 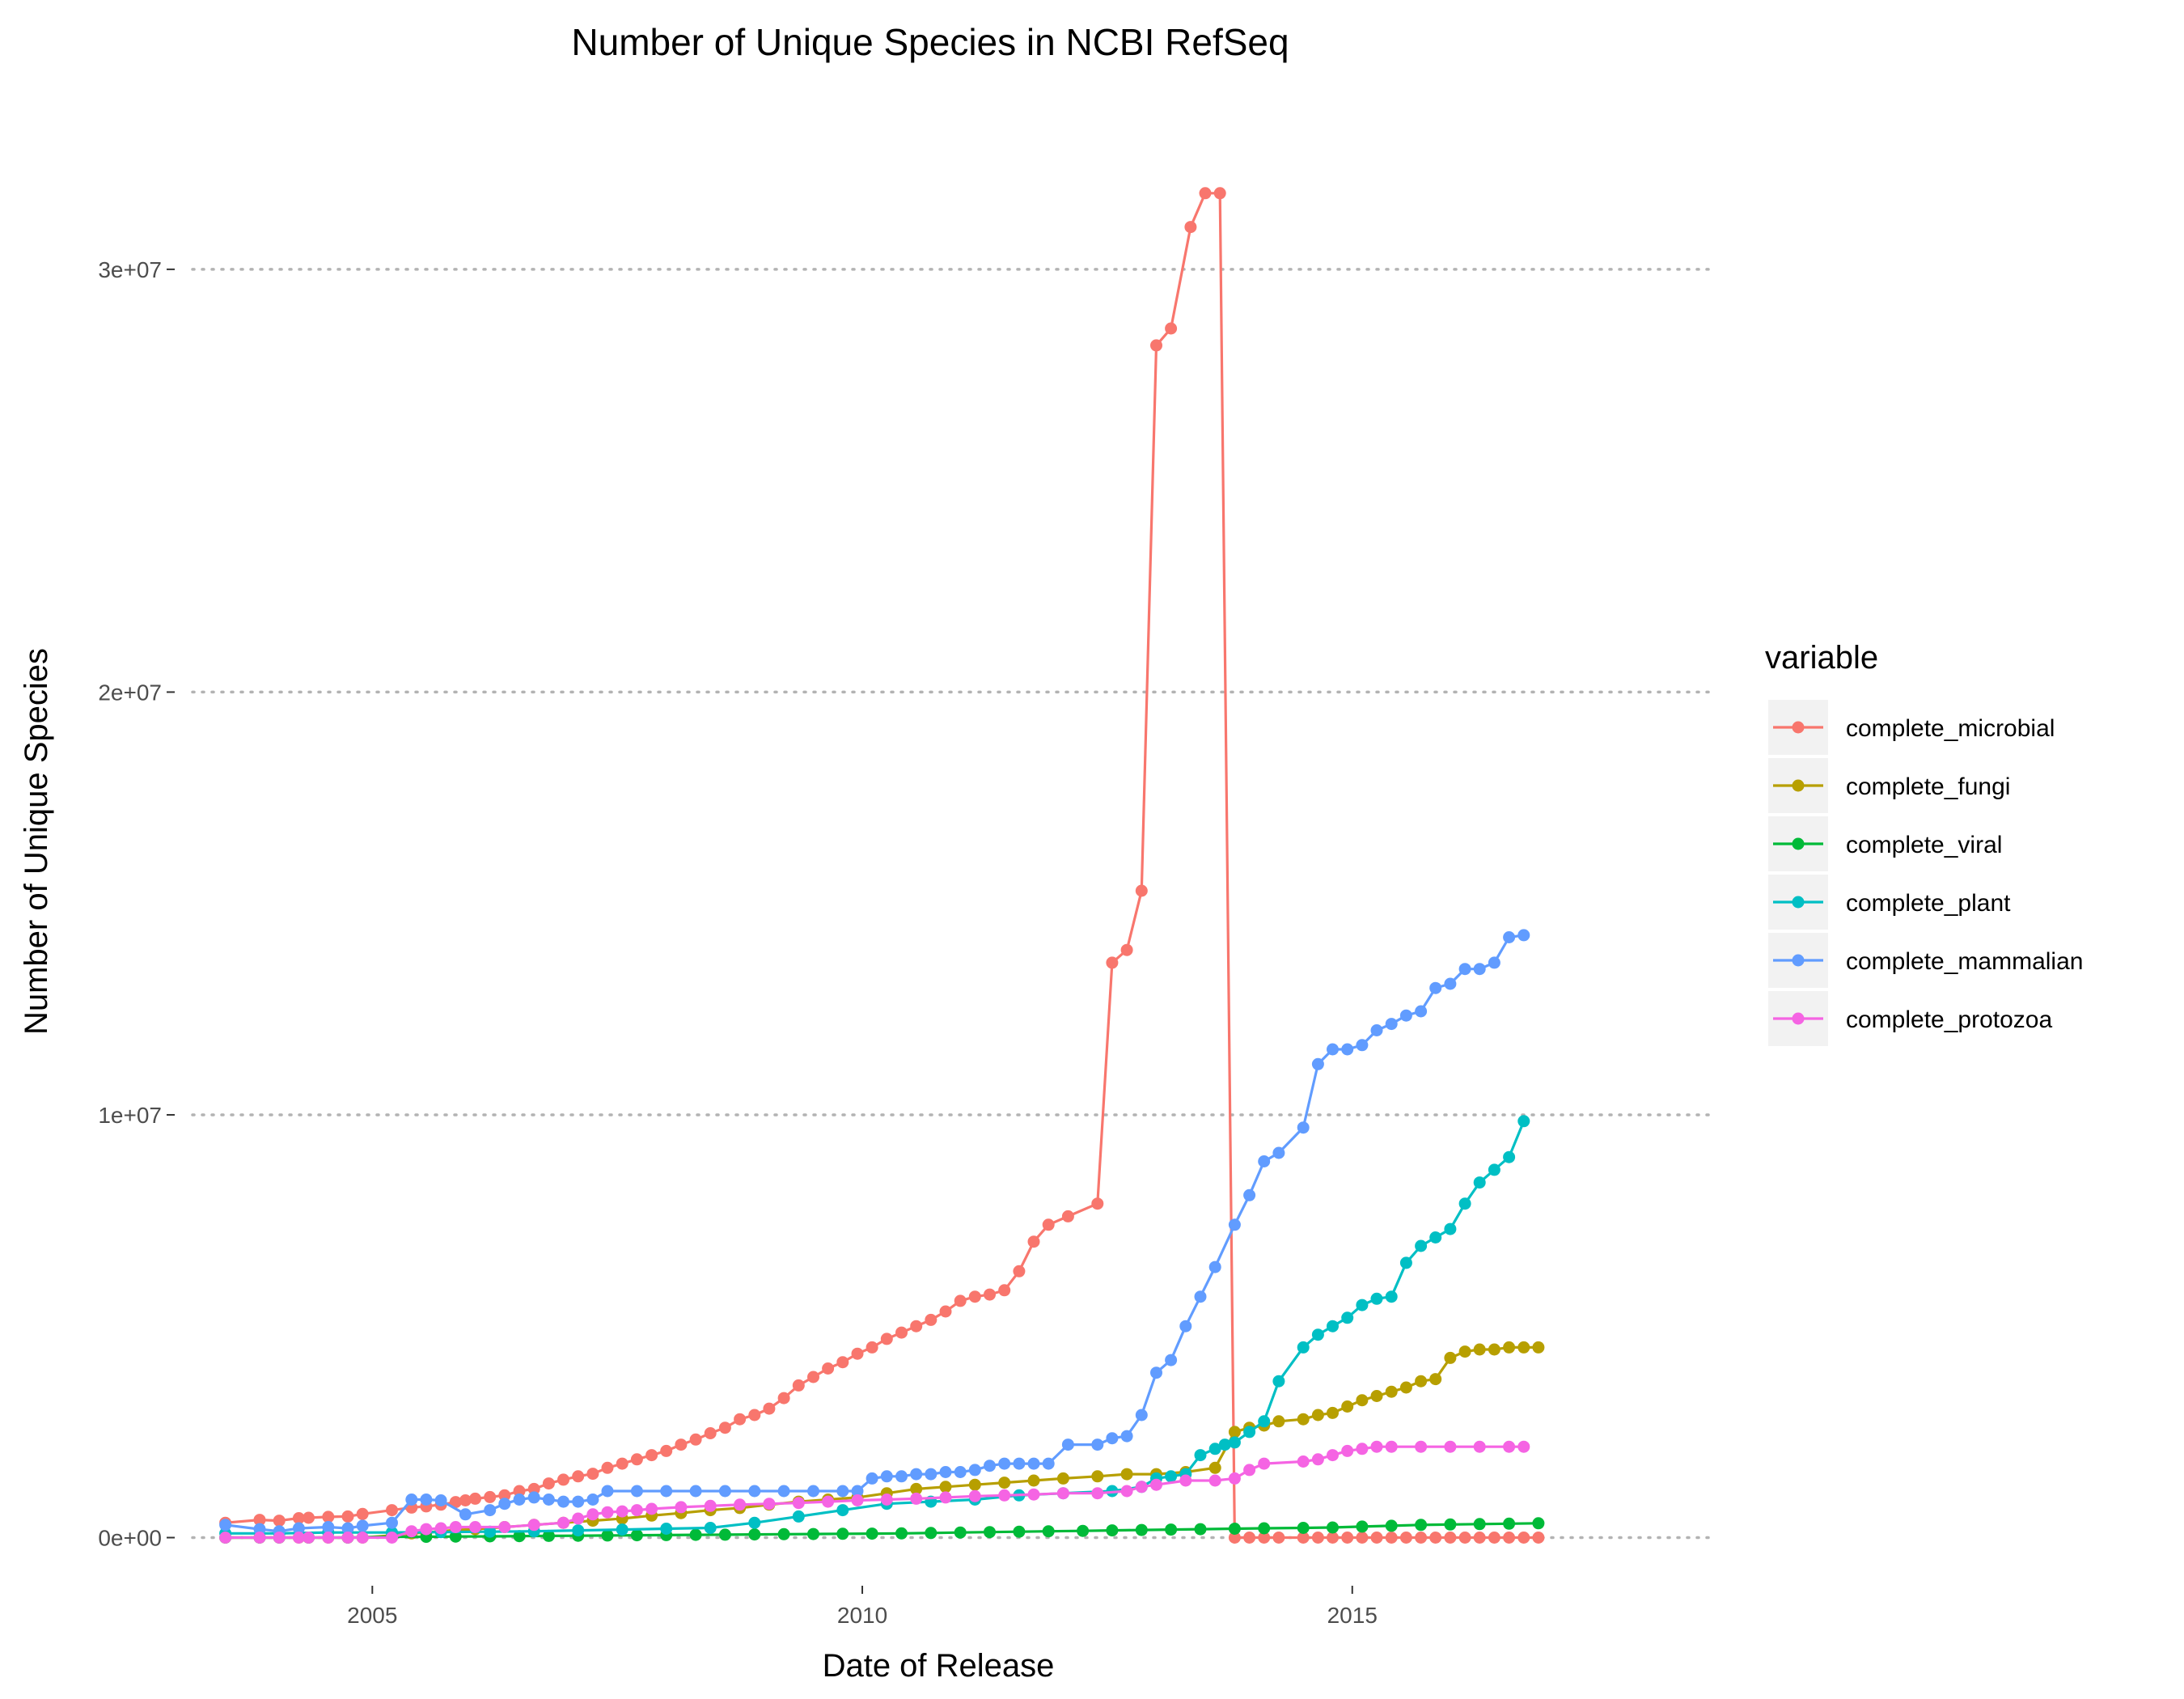 I want to click on legend-title: variable, so click(x=1822, y=658).